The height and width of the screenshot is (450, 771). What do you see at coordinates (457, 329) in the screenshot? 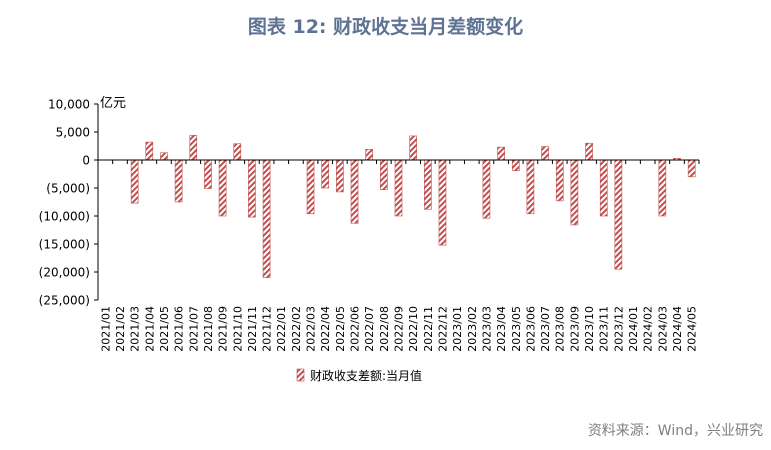
I see `x-tick-label: 2023/01` at bounding box center [457, 329].